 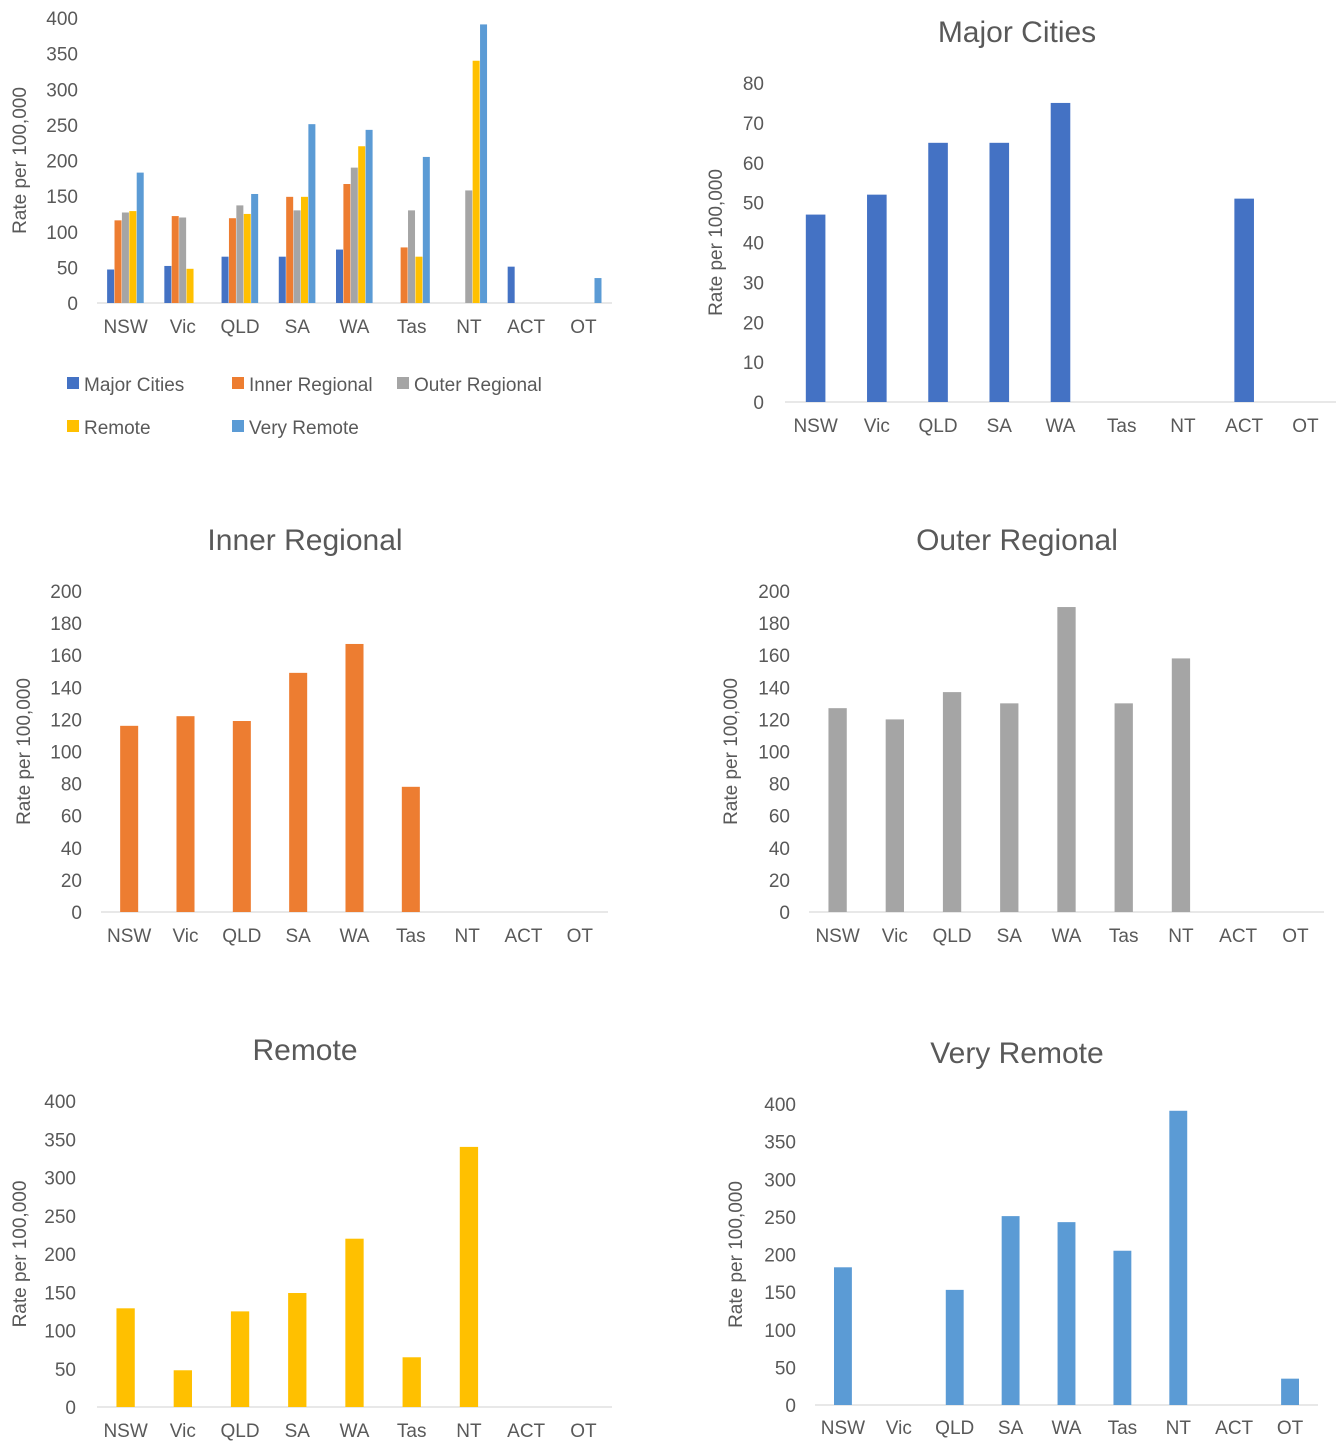 I want to click on legend-label: Very Remote, so click(x=304, y=428).